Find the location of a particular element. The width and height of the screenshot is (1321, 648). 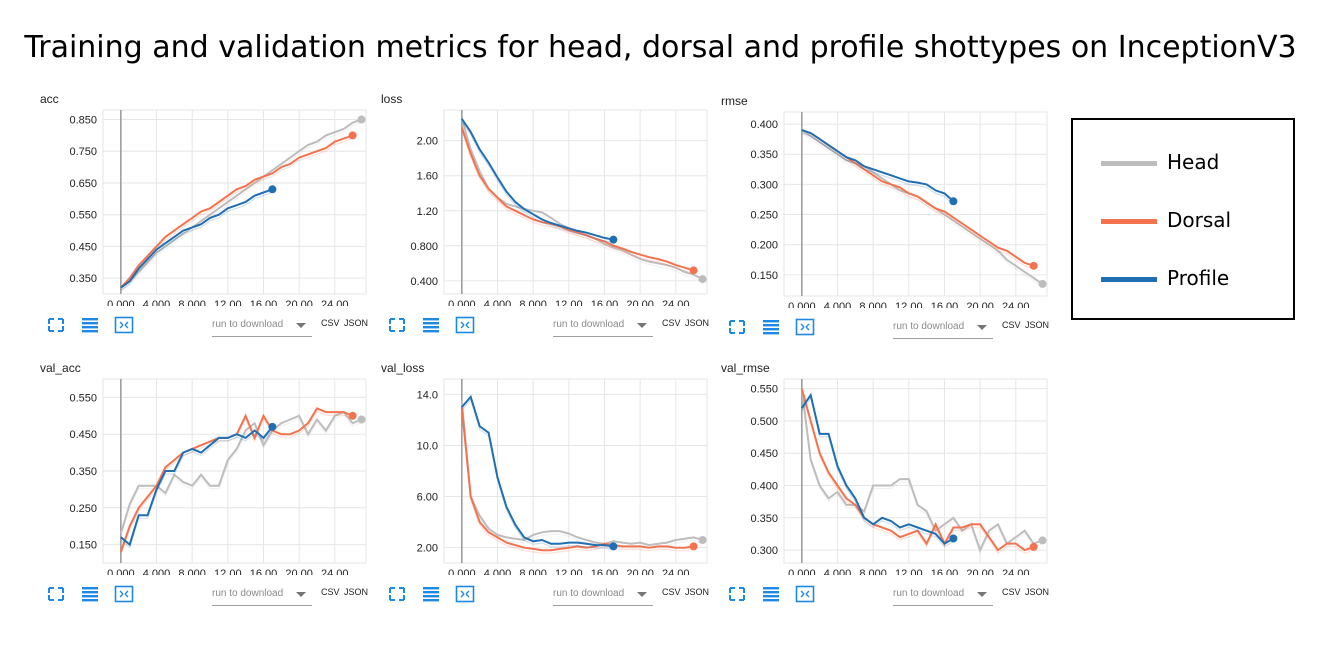

legend-label-dorsal: Dorsal is located at coordinates (1199, 220).